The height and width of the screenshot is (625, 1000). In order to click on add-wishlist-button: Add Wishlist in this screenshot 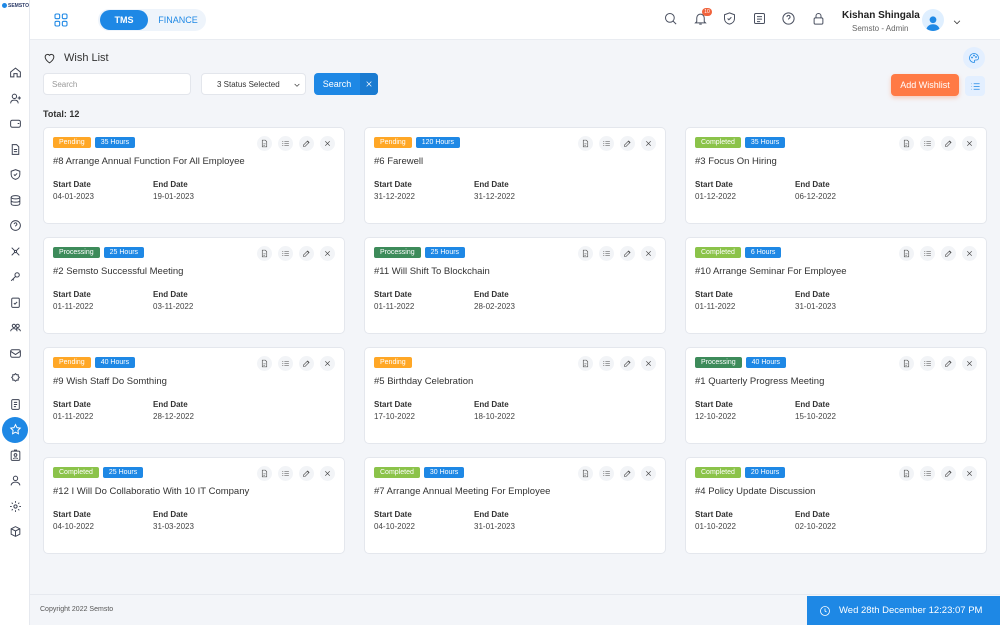, I will do `click(925, 85)`.